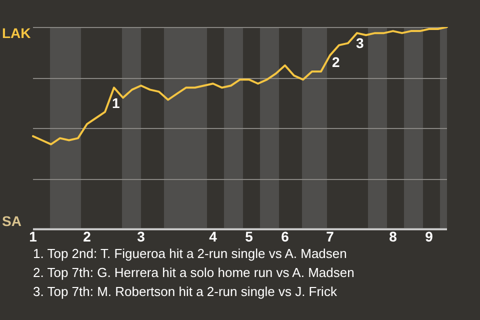 This screenshot has width=480, height=320. Describe the element at coordinates (285, 236) in the screenshot. I see `x-tick-label: 6` at that location.